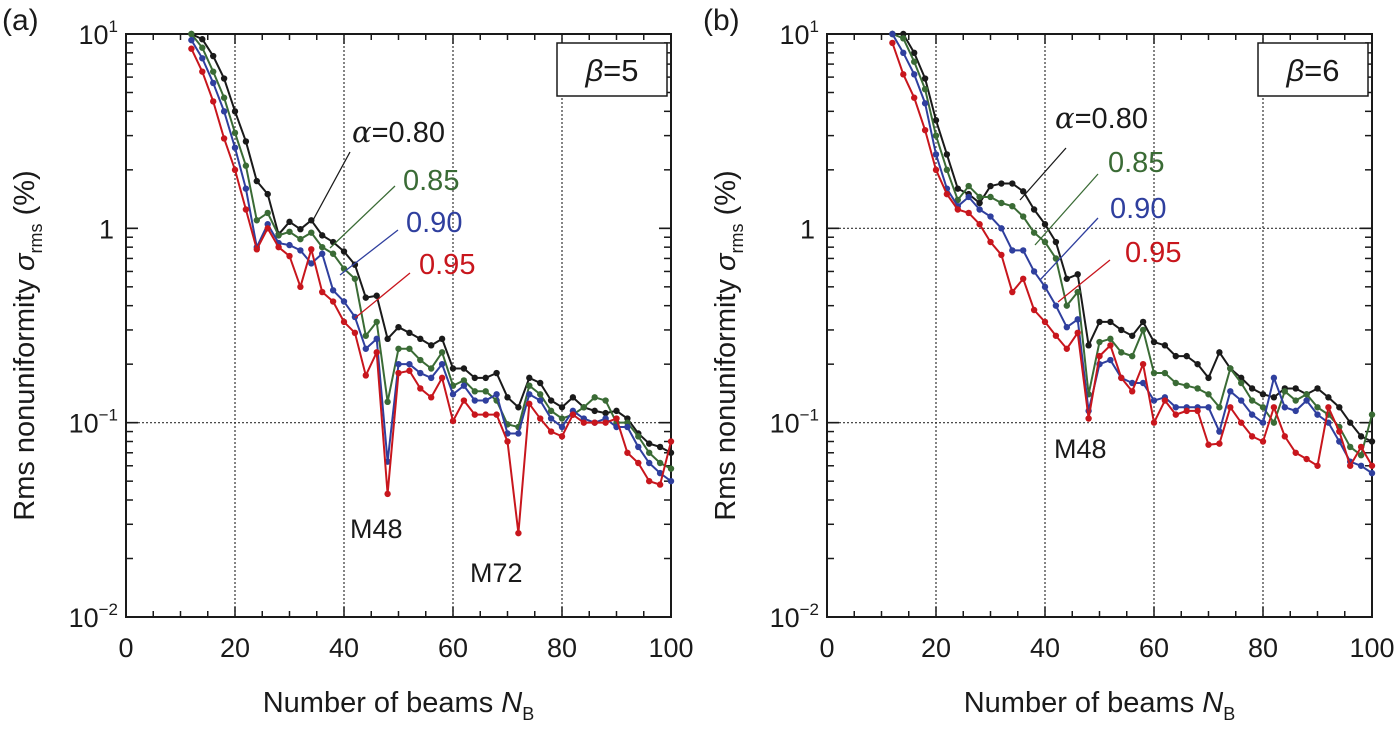 This screenshot has height=740, width=1400. What do you see at coordinates (670, 648) in the screenshot?
I see `x-tick-label: 100` at bounding box center [670, 648].